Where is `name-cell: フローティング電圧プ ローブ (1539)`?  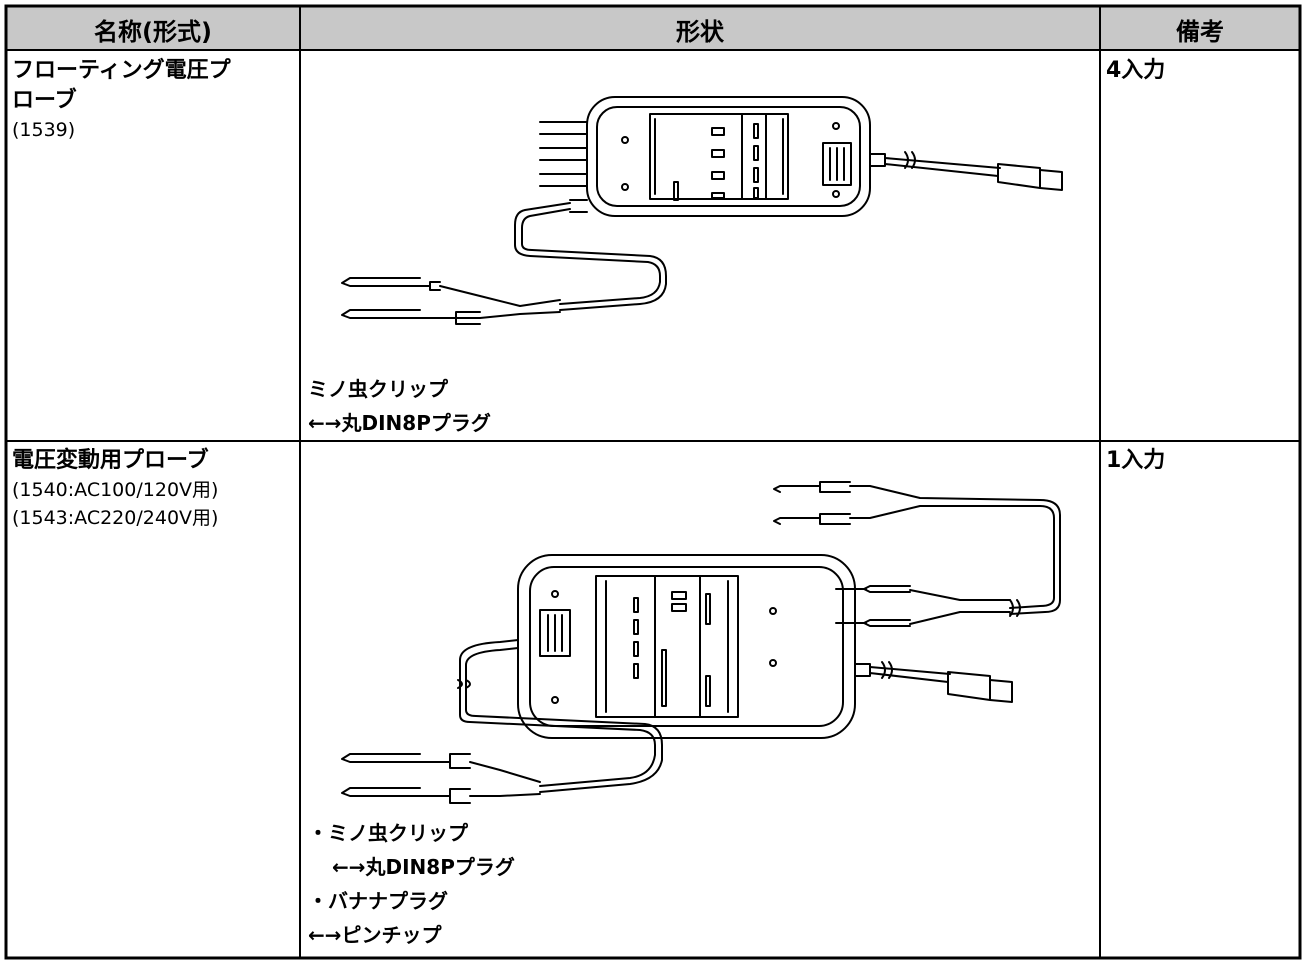
name-cell: フローティング電圧プ ローブ (1539) is located at coordinates (121, 100).